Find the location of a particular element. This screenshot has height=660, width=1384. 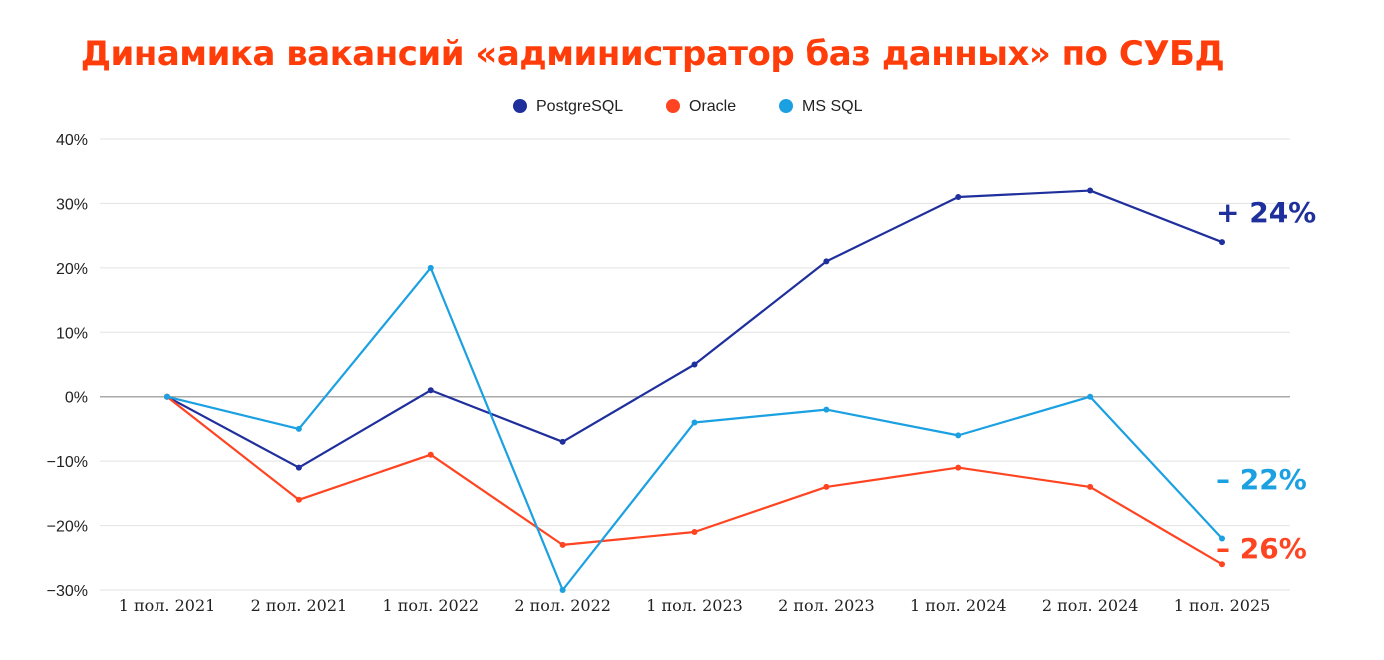

x-tick-label: 1 пол. 2024 is located at coordinates (958, 605).